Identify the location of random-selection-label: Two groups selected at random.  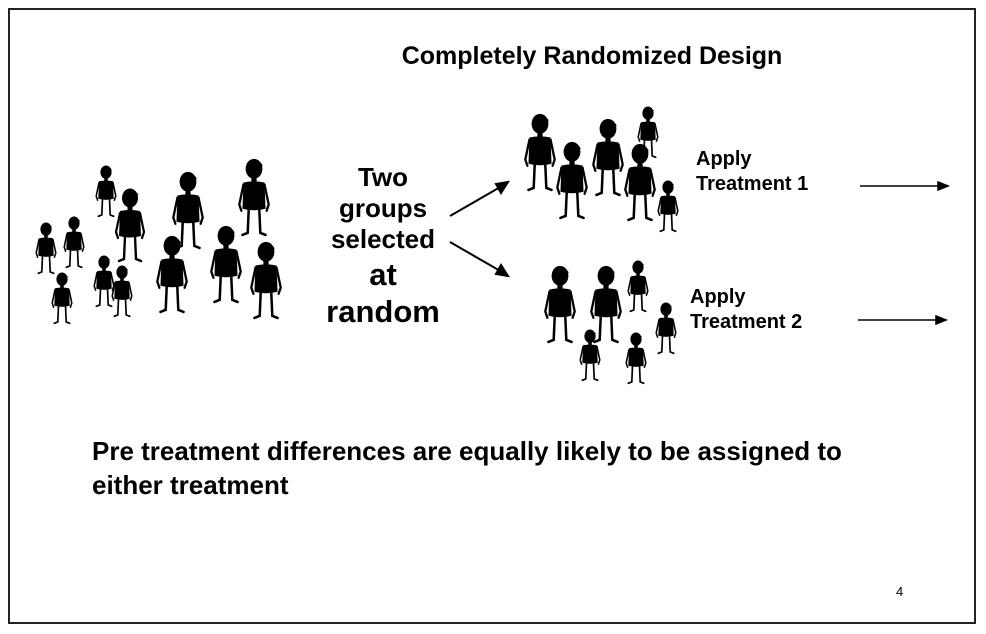
(383, 246).